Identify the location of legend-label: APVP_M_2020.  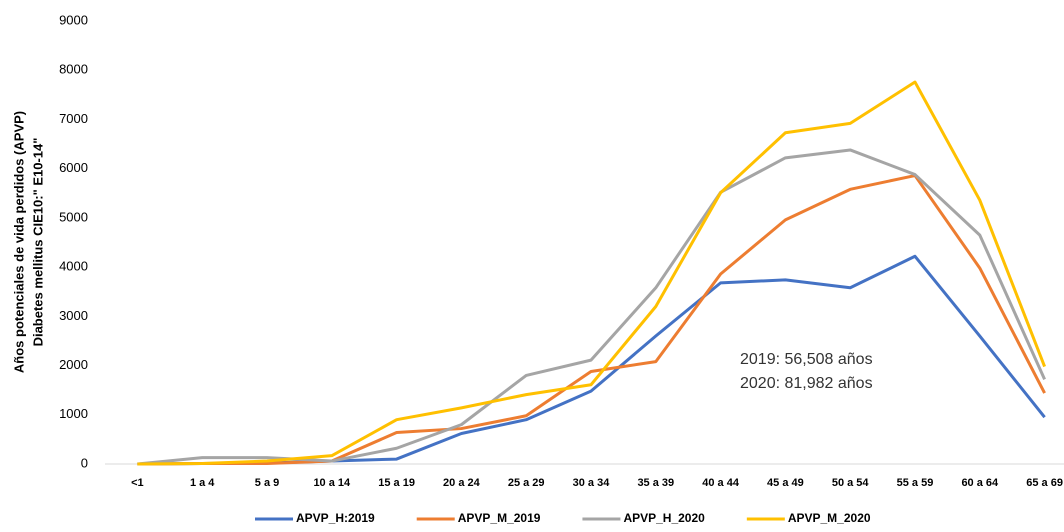
(829, 518).